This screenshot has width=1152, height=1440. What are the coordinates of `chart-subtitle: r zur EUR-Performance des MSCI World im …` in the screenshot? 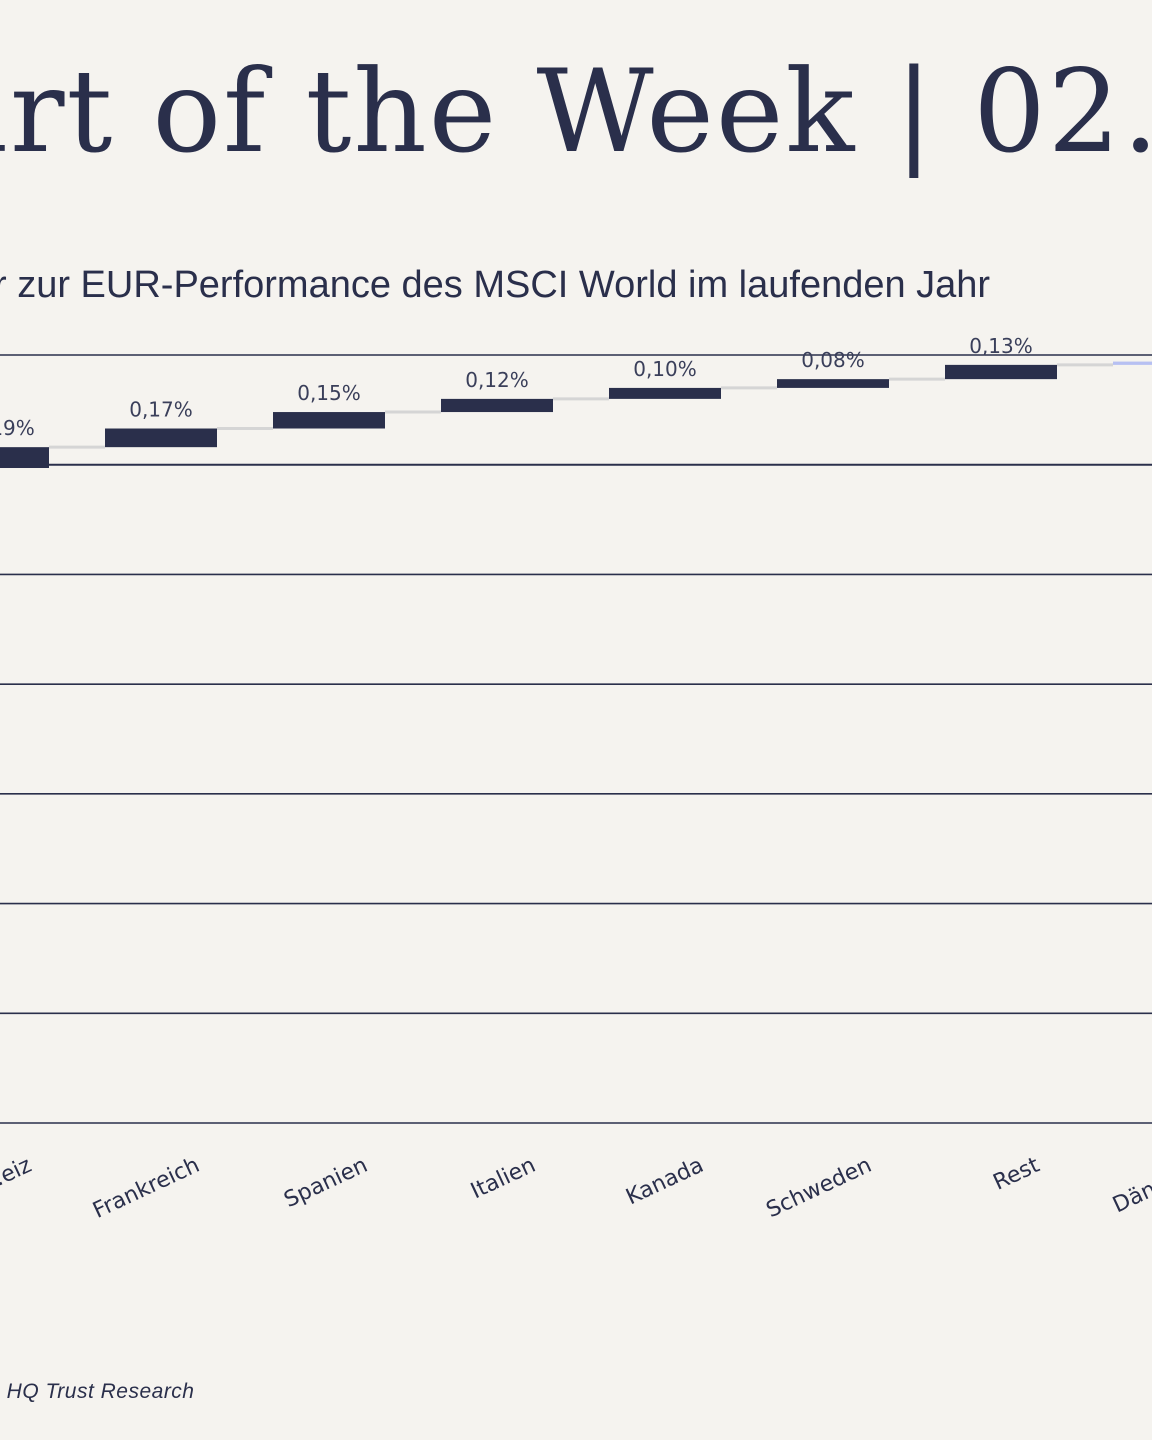 It's located at (495, 285).